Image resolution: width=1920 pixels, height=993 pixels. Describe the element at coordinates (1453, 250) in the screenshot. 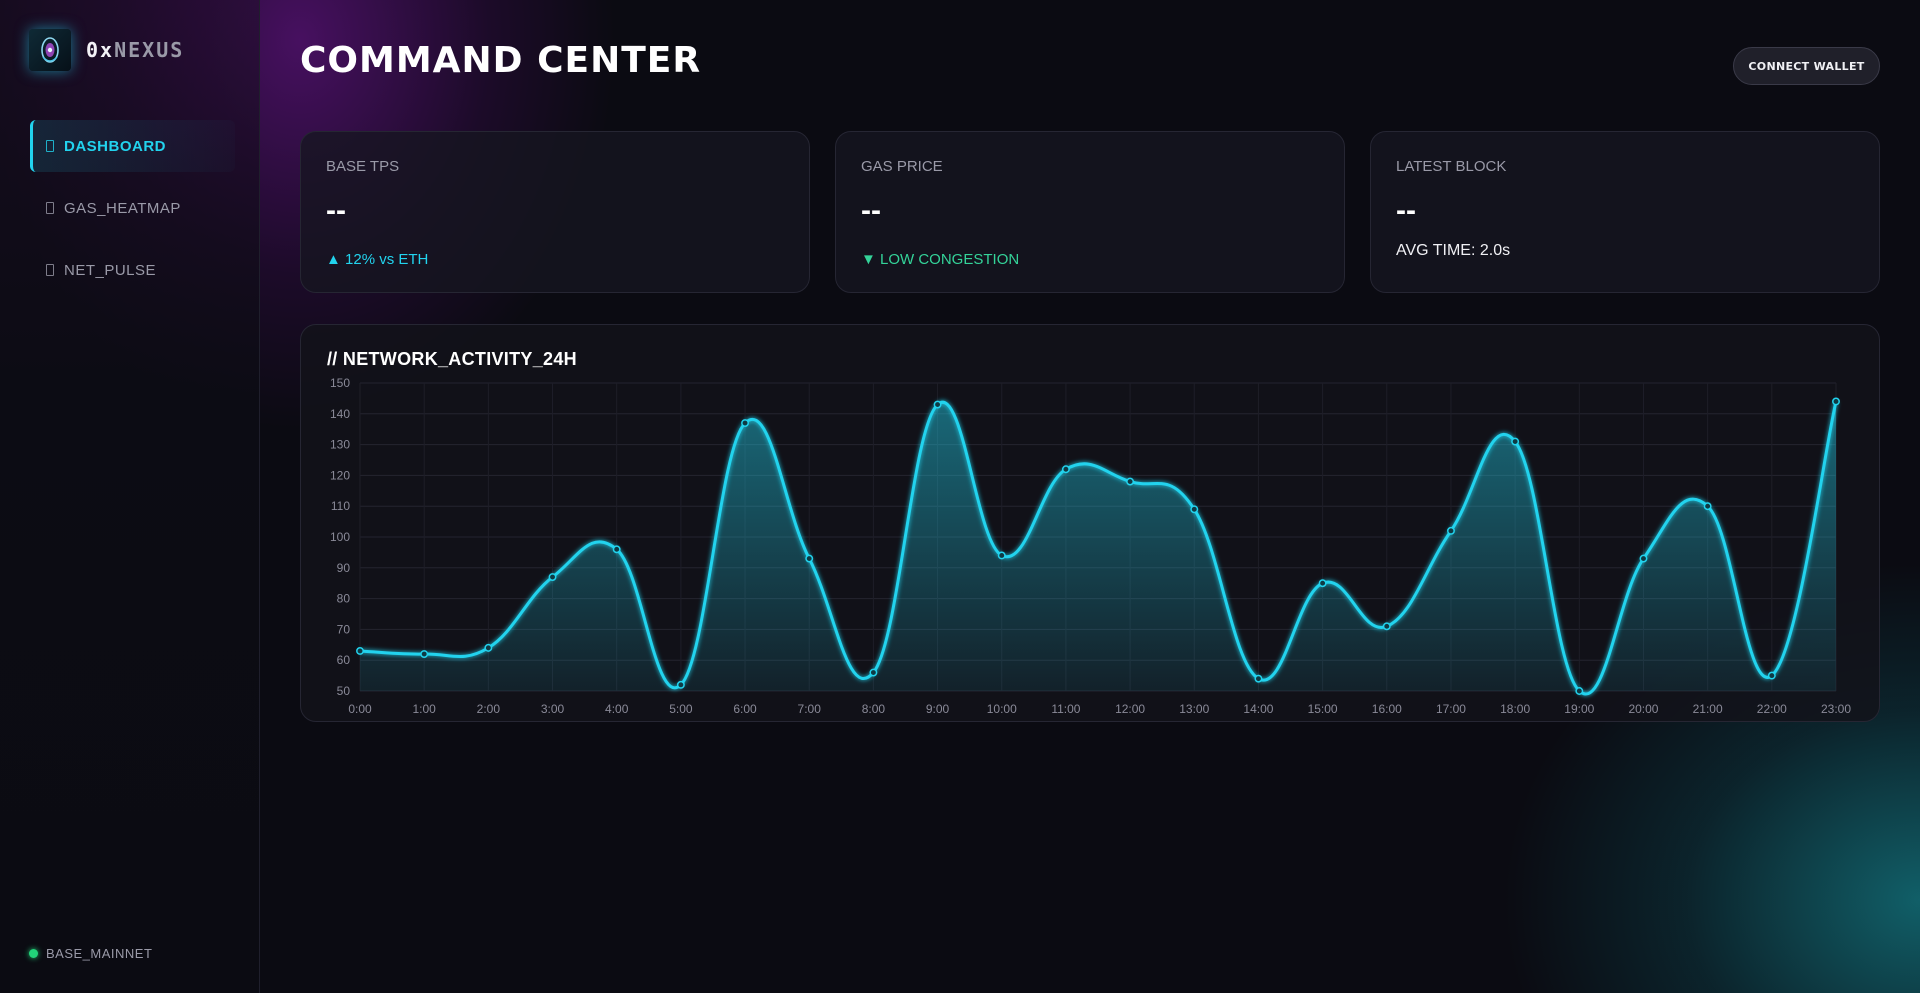

I see `stat-sub: AVG TIME: 2.0s` at that location.